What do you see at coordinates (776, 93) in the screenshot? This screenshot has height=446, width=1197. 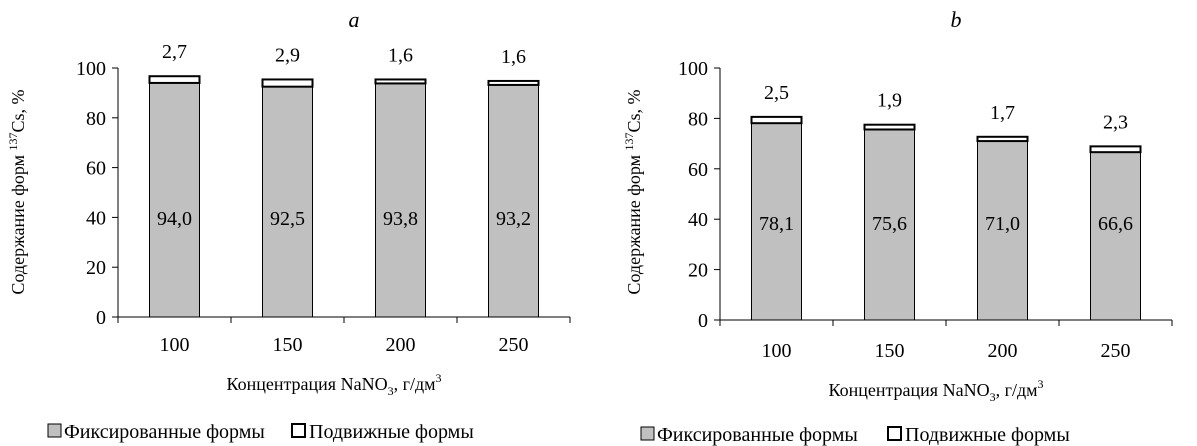 I see `data-label-mobile-100: 2,5` at bounding box center [776, 93].